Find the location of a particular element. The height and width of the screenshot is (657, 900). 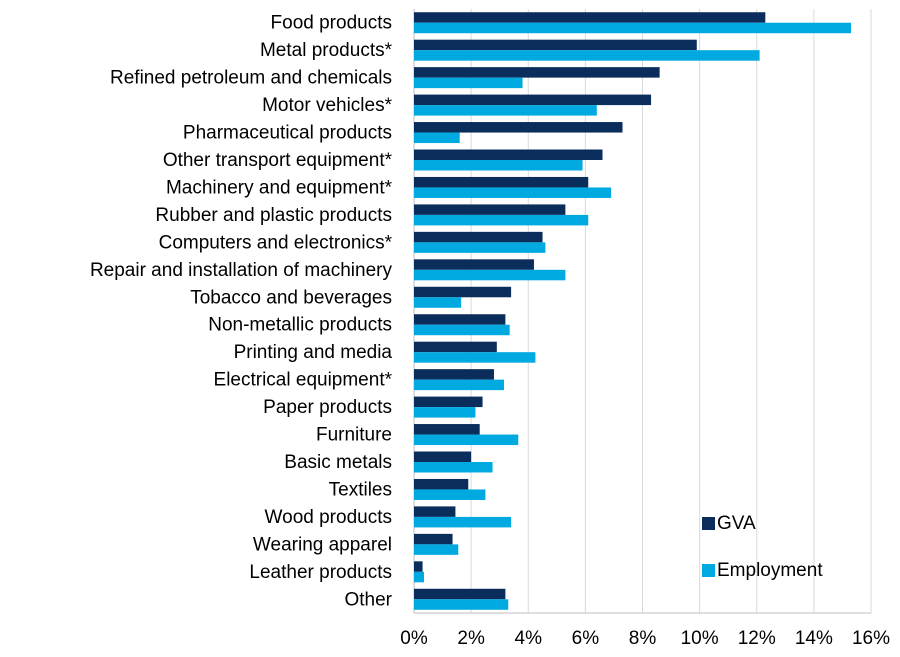

x-tick-label: 0% is located at coordinates (414, 638).